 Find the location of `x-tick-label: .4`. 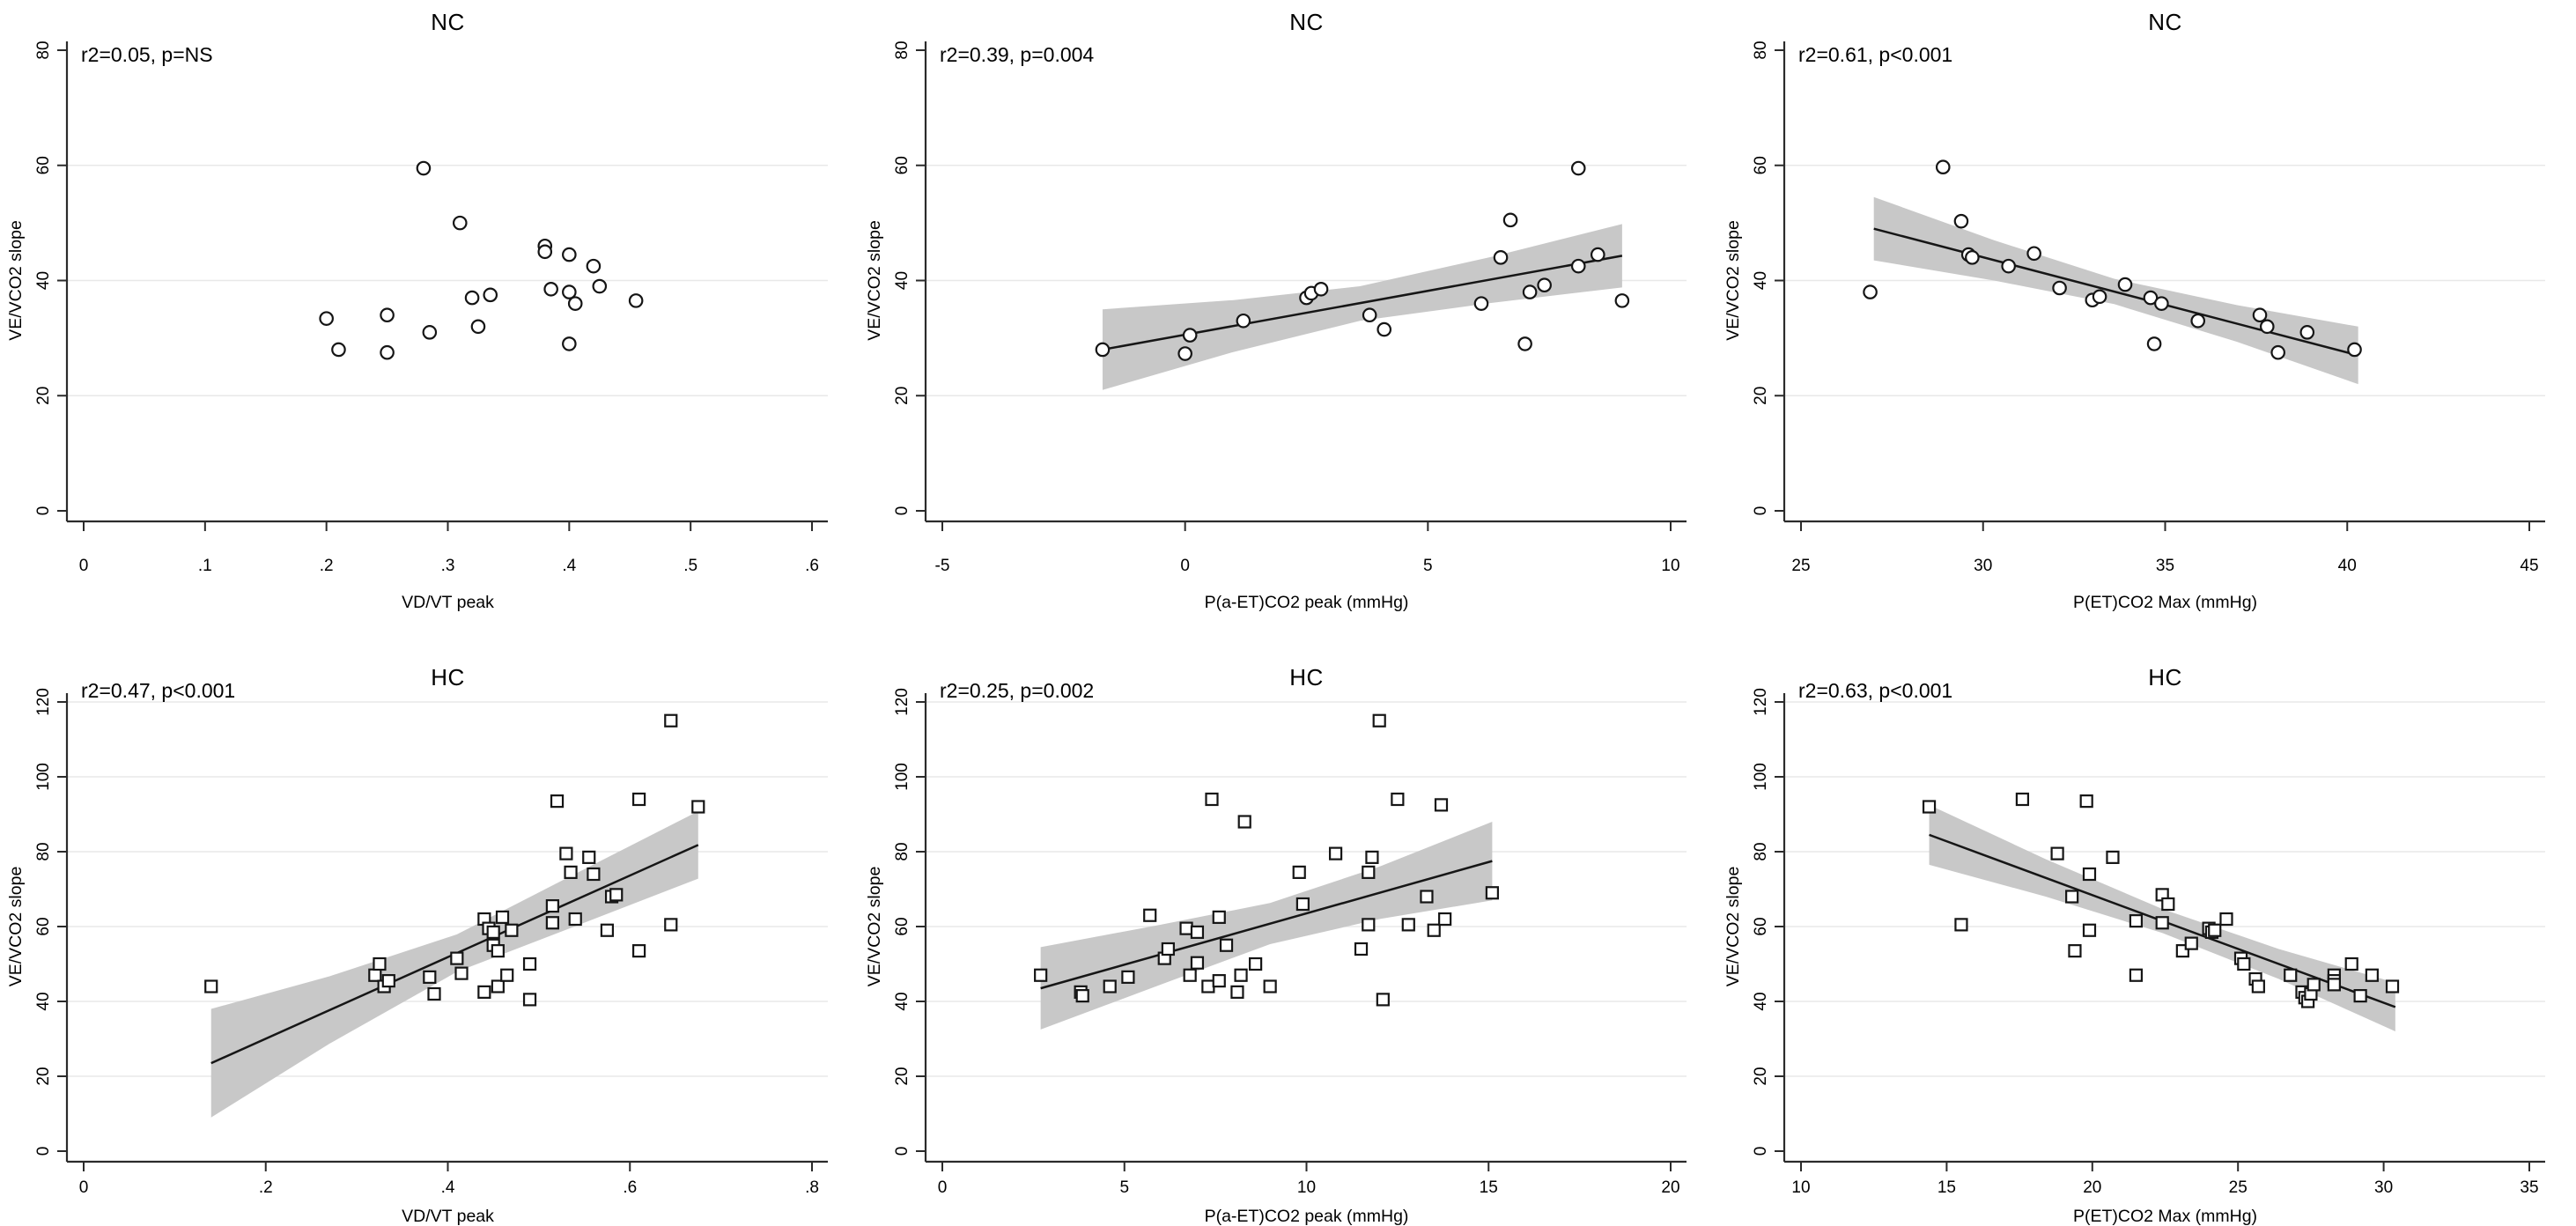

x-tick-label: .4 is located at coordinates (569, 566).